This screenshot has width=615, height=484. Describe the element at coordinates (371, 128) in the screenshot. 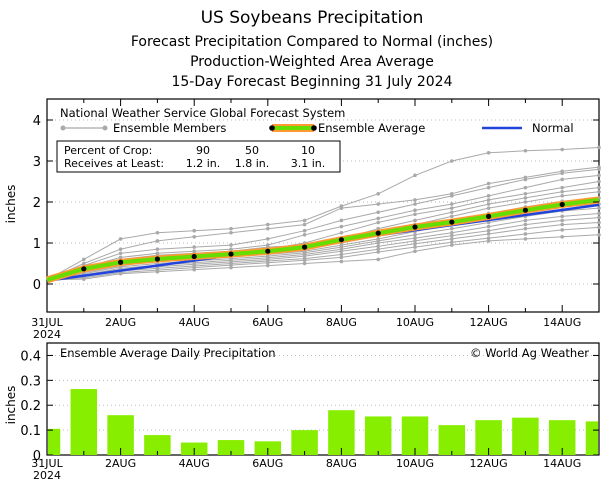

I see `legend-average-label: Ensemble Average` at that location.